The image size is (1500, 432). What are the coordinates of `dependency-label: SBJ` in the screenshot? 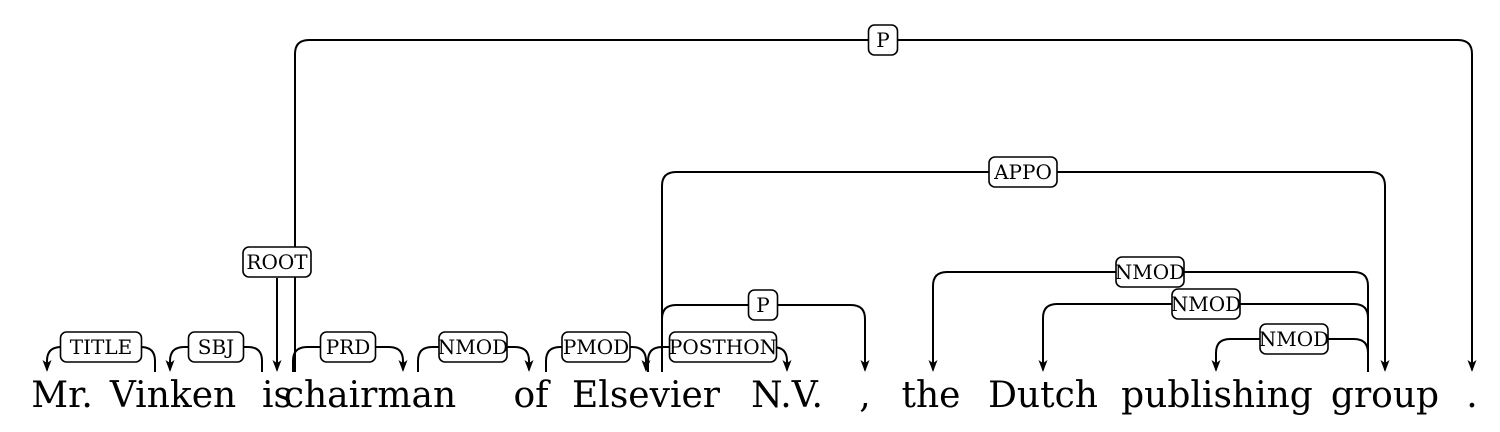 It's located at (216, 347).